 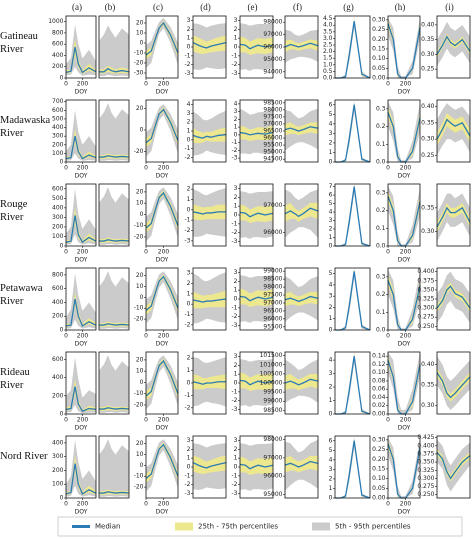 What do you see at coordinates (140, 108) in the screenshot?
I see `y-tick-label: 20` at bounding box center [140, 108].